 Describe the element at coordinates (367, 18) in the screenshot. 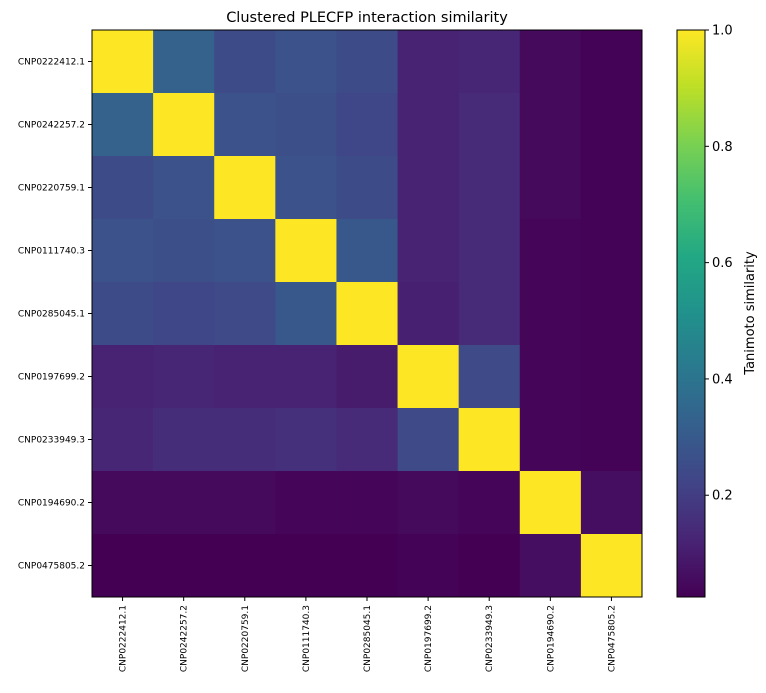

I see `chart-title: Clustered PLECFP interaction similarity` at that location.